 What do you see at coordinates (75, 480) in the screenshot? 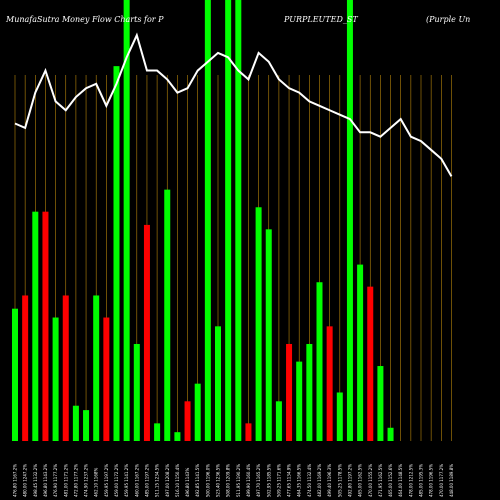
I see `x-tick-label: 472.80 1177.2%` at bounding box center [75, 480].